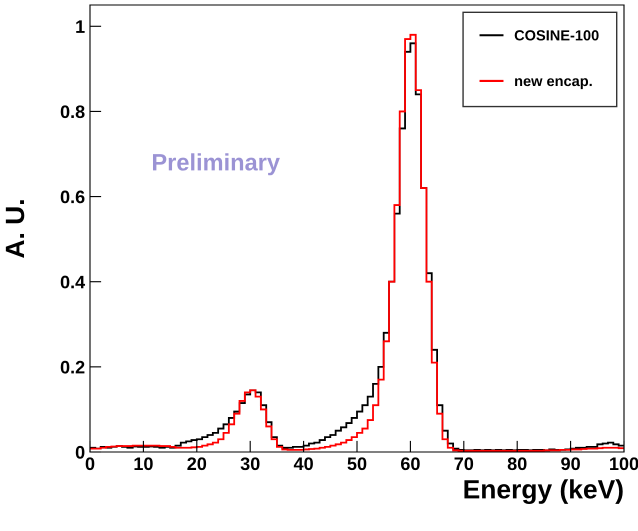  What do you see at coordinates (73, 282) in the screenshot?
I see `y-tick-label: 0.4` at bounding box center [73, 282].